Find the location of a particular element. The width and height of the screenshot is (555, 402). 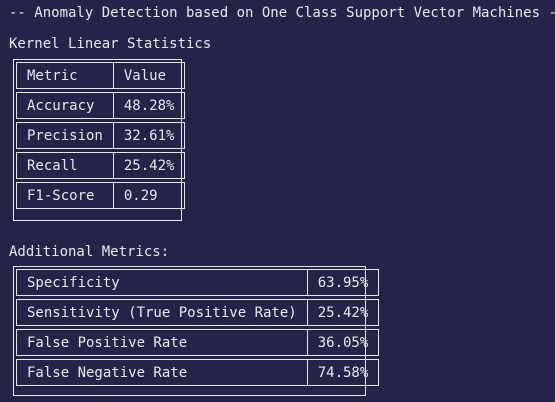

metric-name: Precision is located at coordinates (64, 135).